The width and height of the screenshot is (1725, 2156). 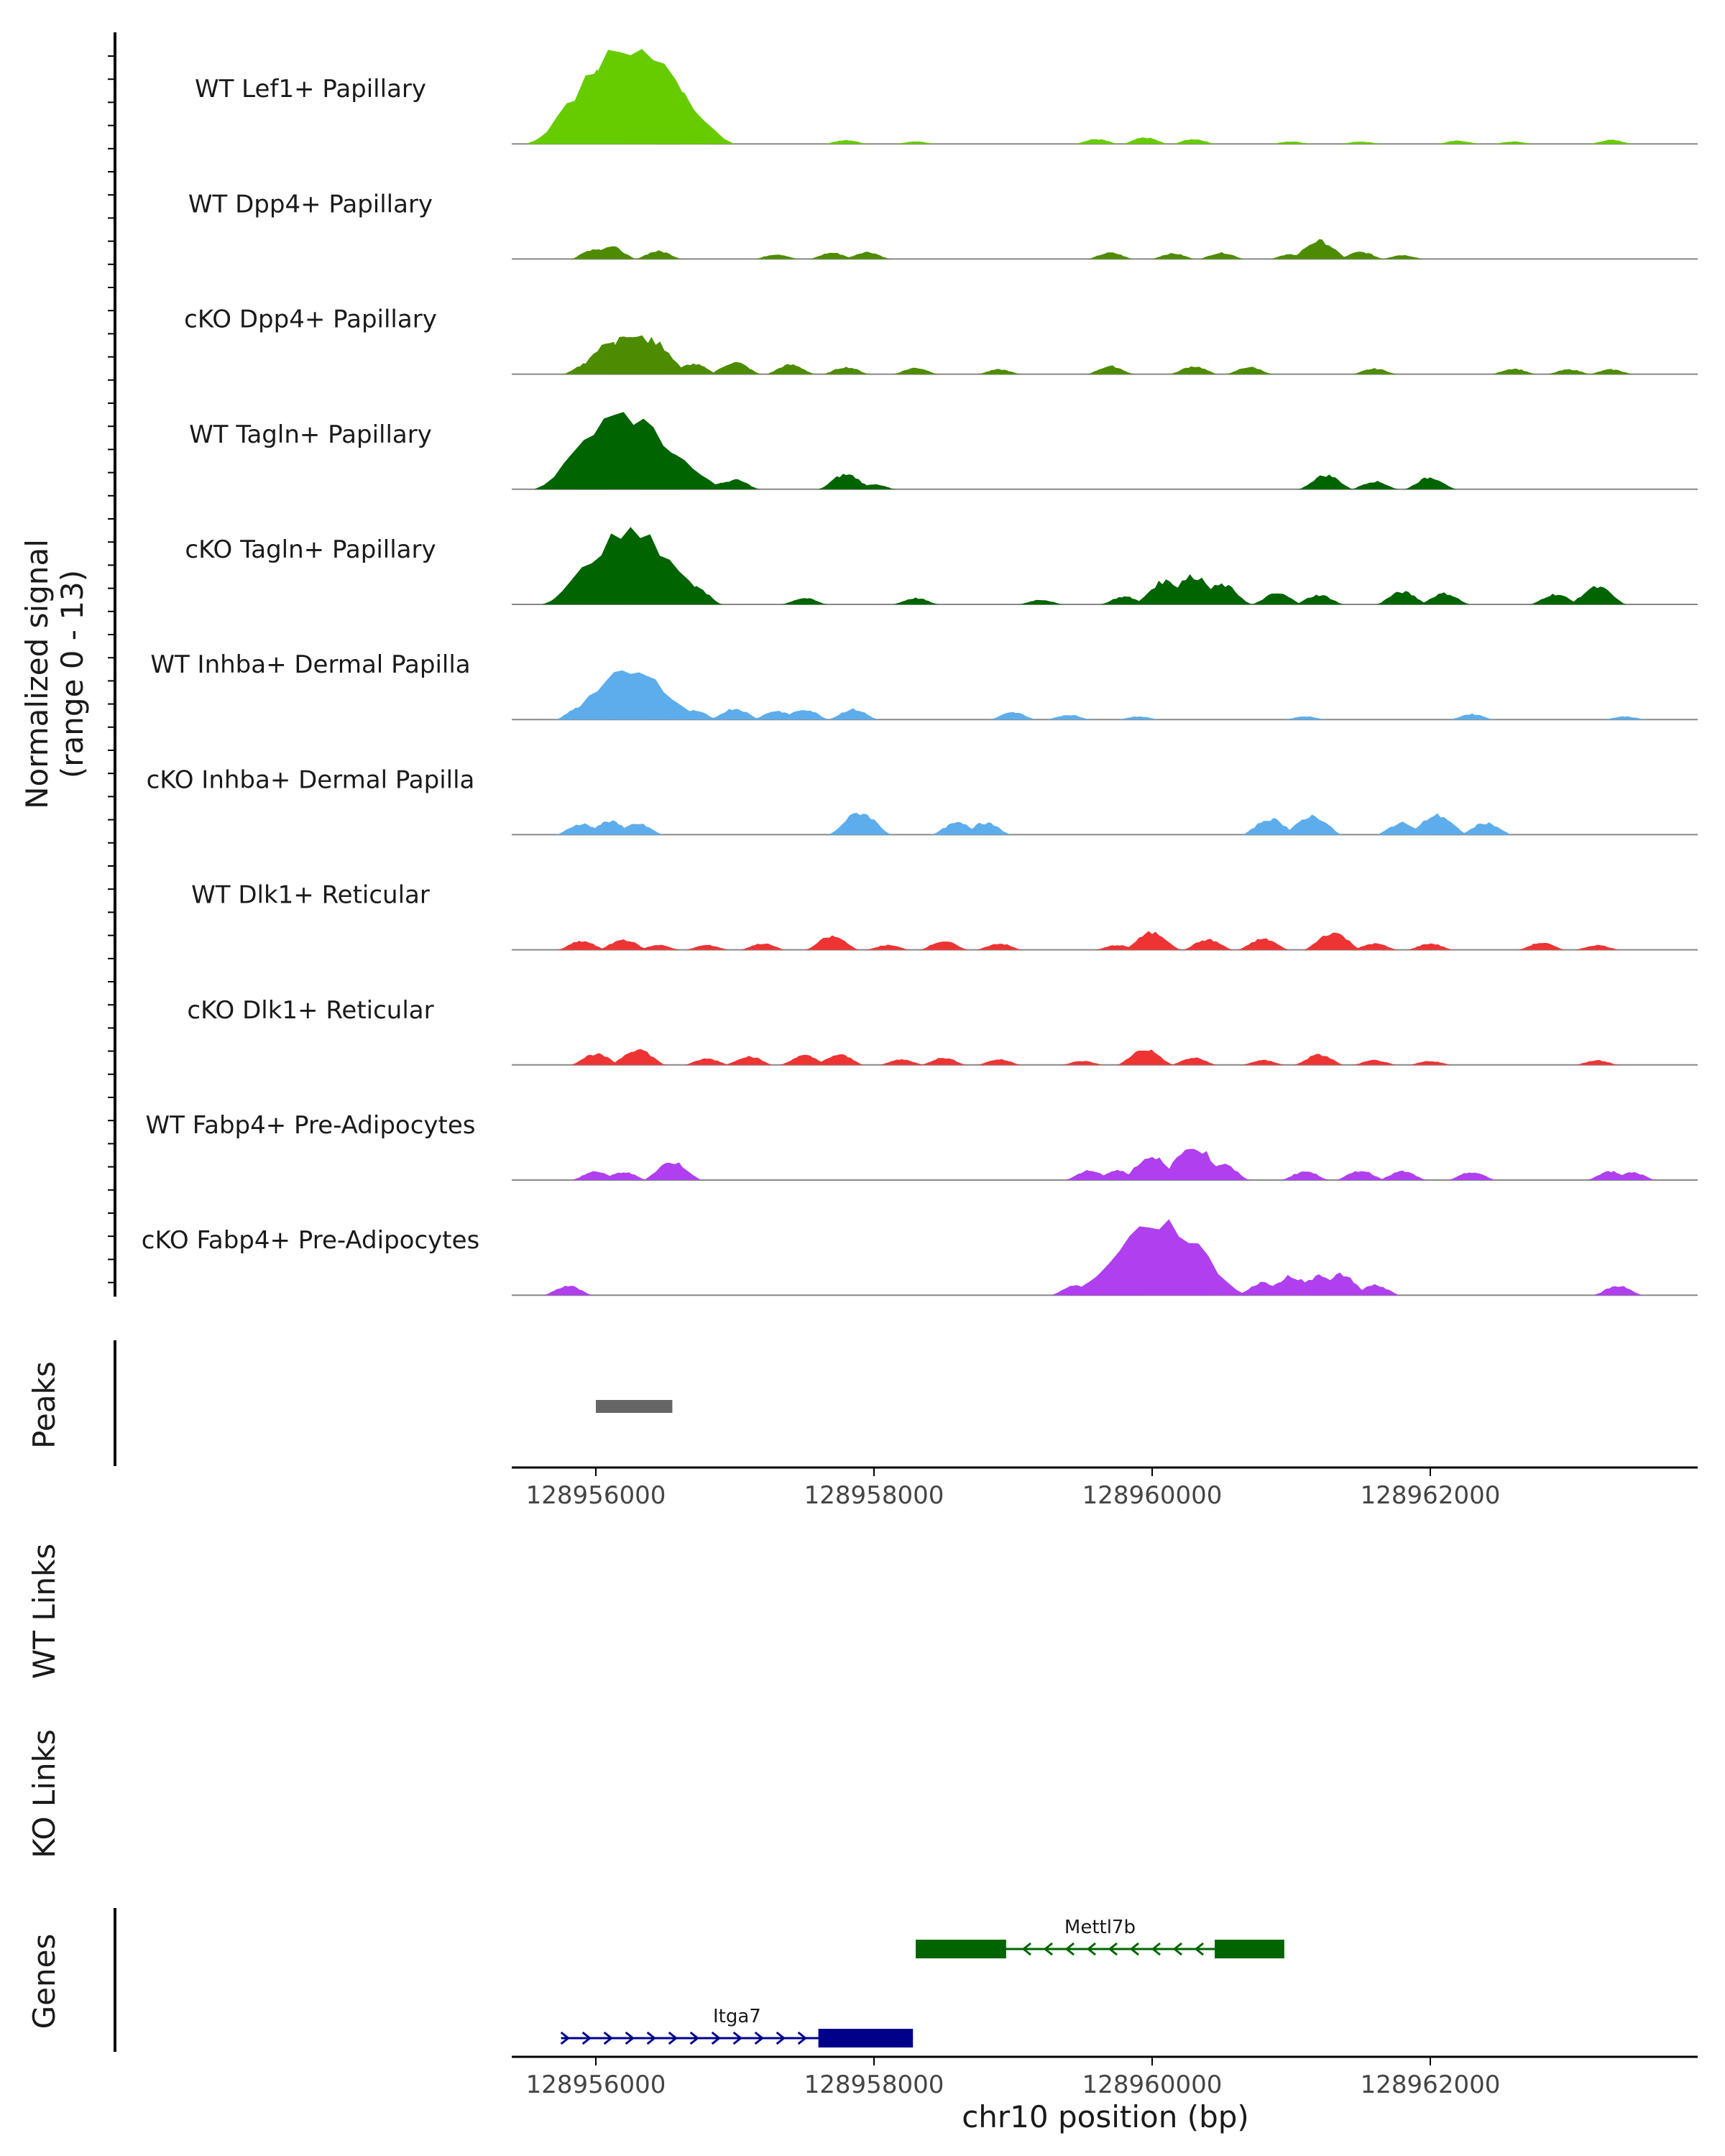 I want to click on track-7: WT Dlk1+ Reticular, so click(x=944, y=916).